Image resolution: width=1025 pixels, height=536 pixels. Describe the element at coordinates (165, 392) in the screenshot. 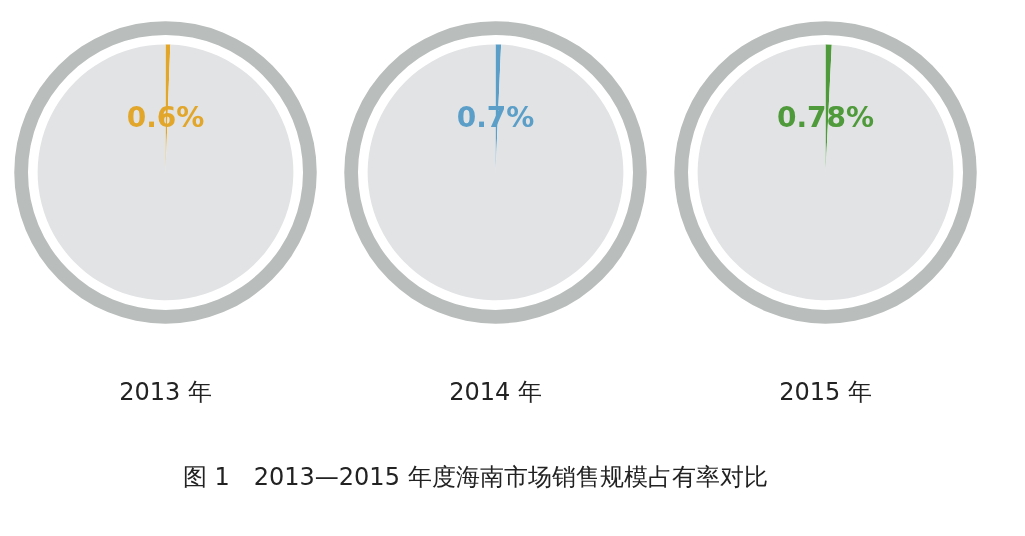

I see `text: 2013 年` at that location.